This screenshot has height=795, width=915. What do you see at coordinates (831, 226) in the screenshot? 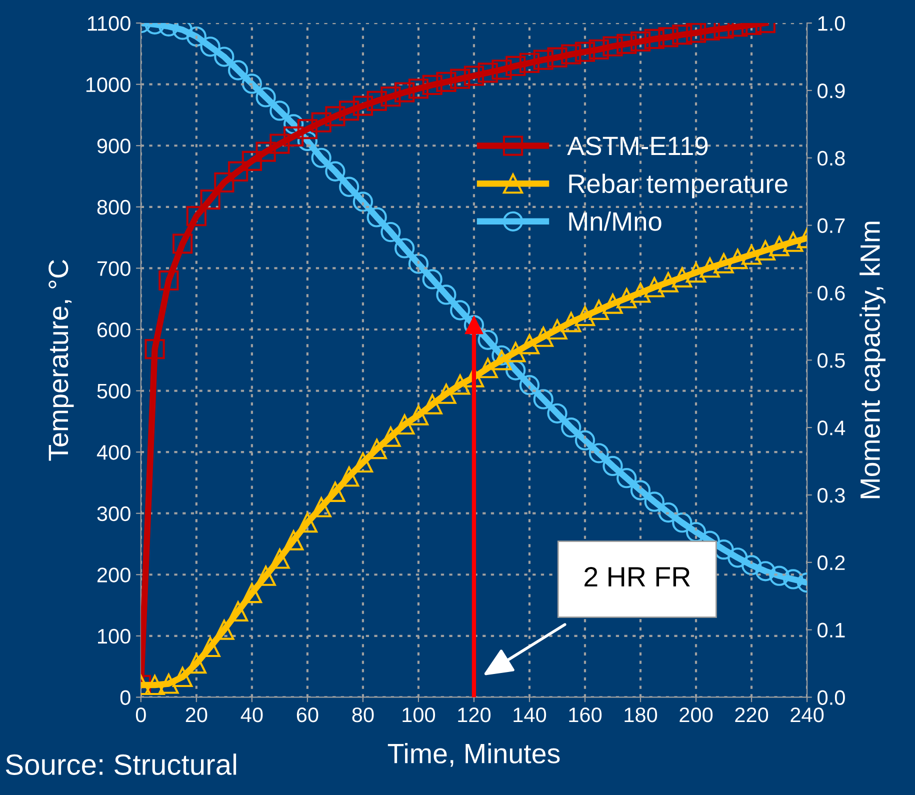
I see `y2-tick-label: 0.7` at bounding box center [831, 226].